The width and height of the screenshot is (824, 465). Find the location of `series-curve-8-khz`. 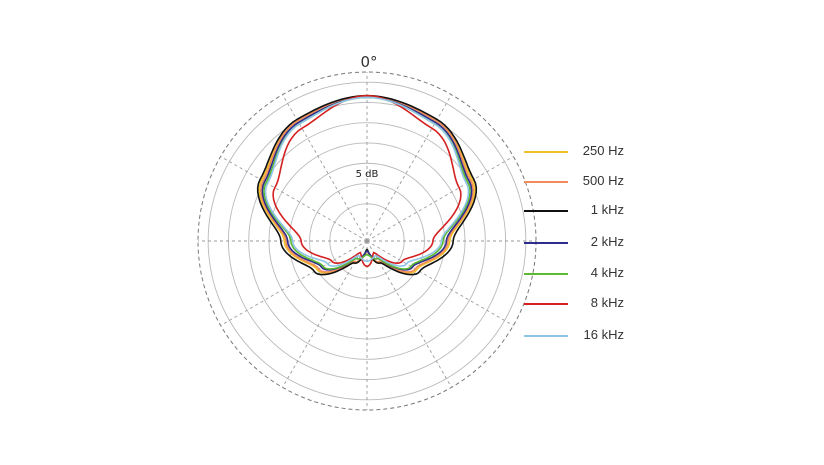

series-curve-8-khz is located at coordinates (367, 181).